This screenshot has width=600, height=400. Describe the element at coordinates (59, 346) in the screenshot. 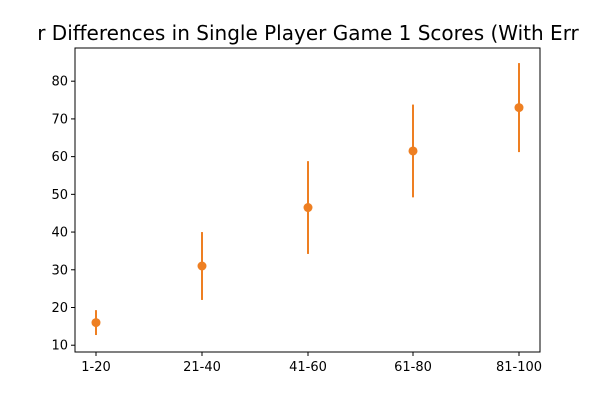

I see `y-tick-label: 10` at that location.